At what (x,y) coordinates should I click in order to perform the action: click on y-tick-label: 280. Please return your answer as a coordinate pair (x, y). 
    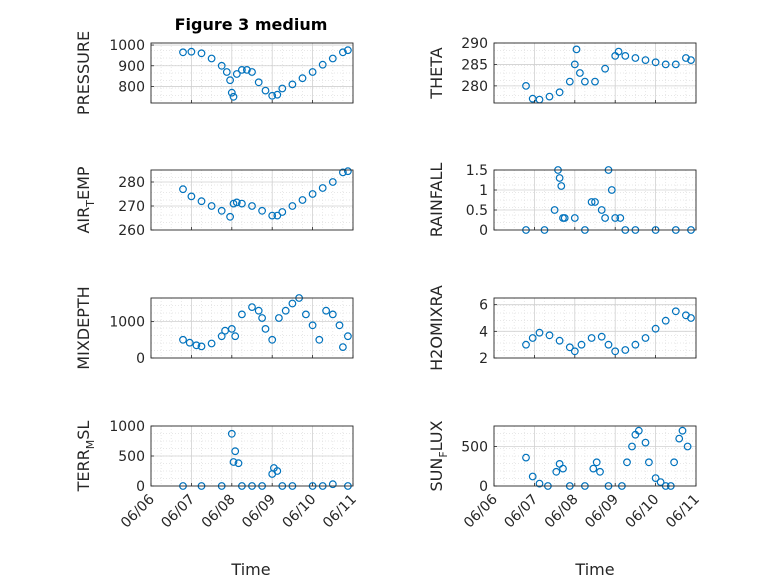
    Looking at the image, I should click on (474, 87).